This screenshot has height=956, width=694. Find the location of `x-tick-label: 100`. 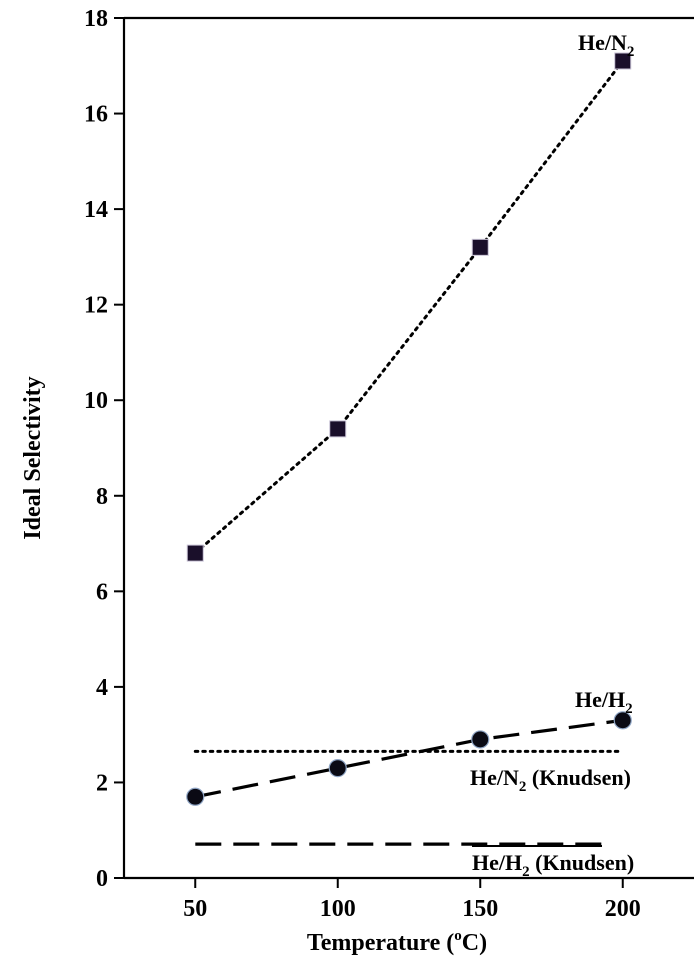

x-tick-label: 100 is located at coordinates (338, 909).